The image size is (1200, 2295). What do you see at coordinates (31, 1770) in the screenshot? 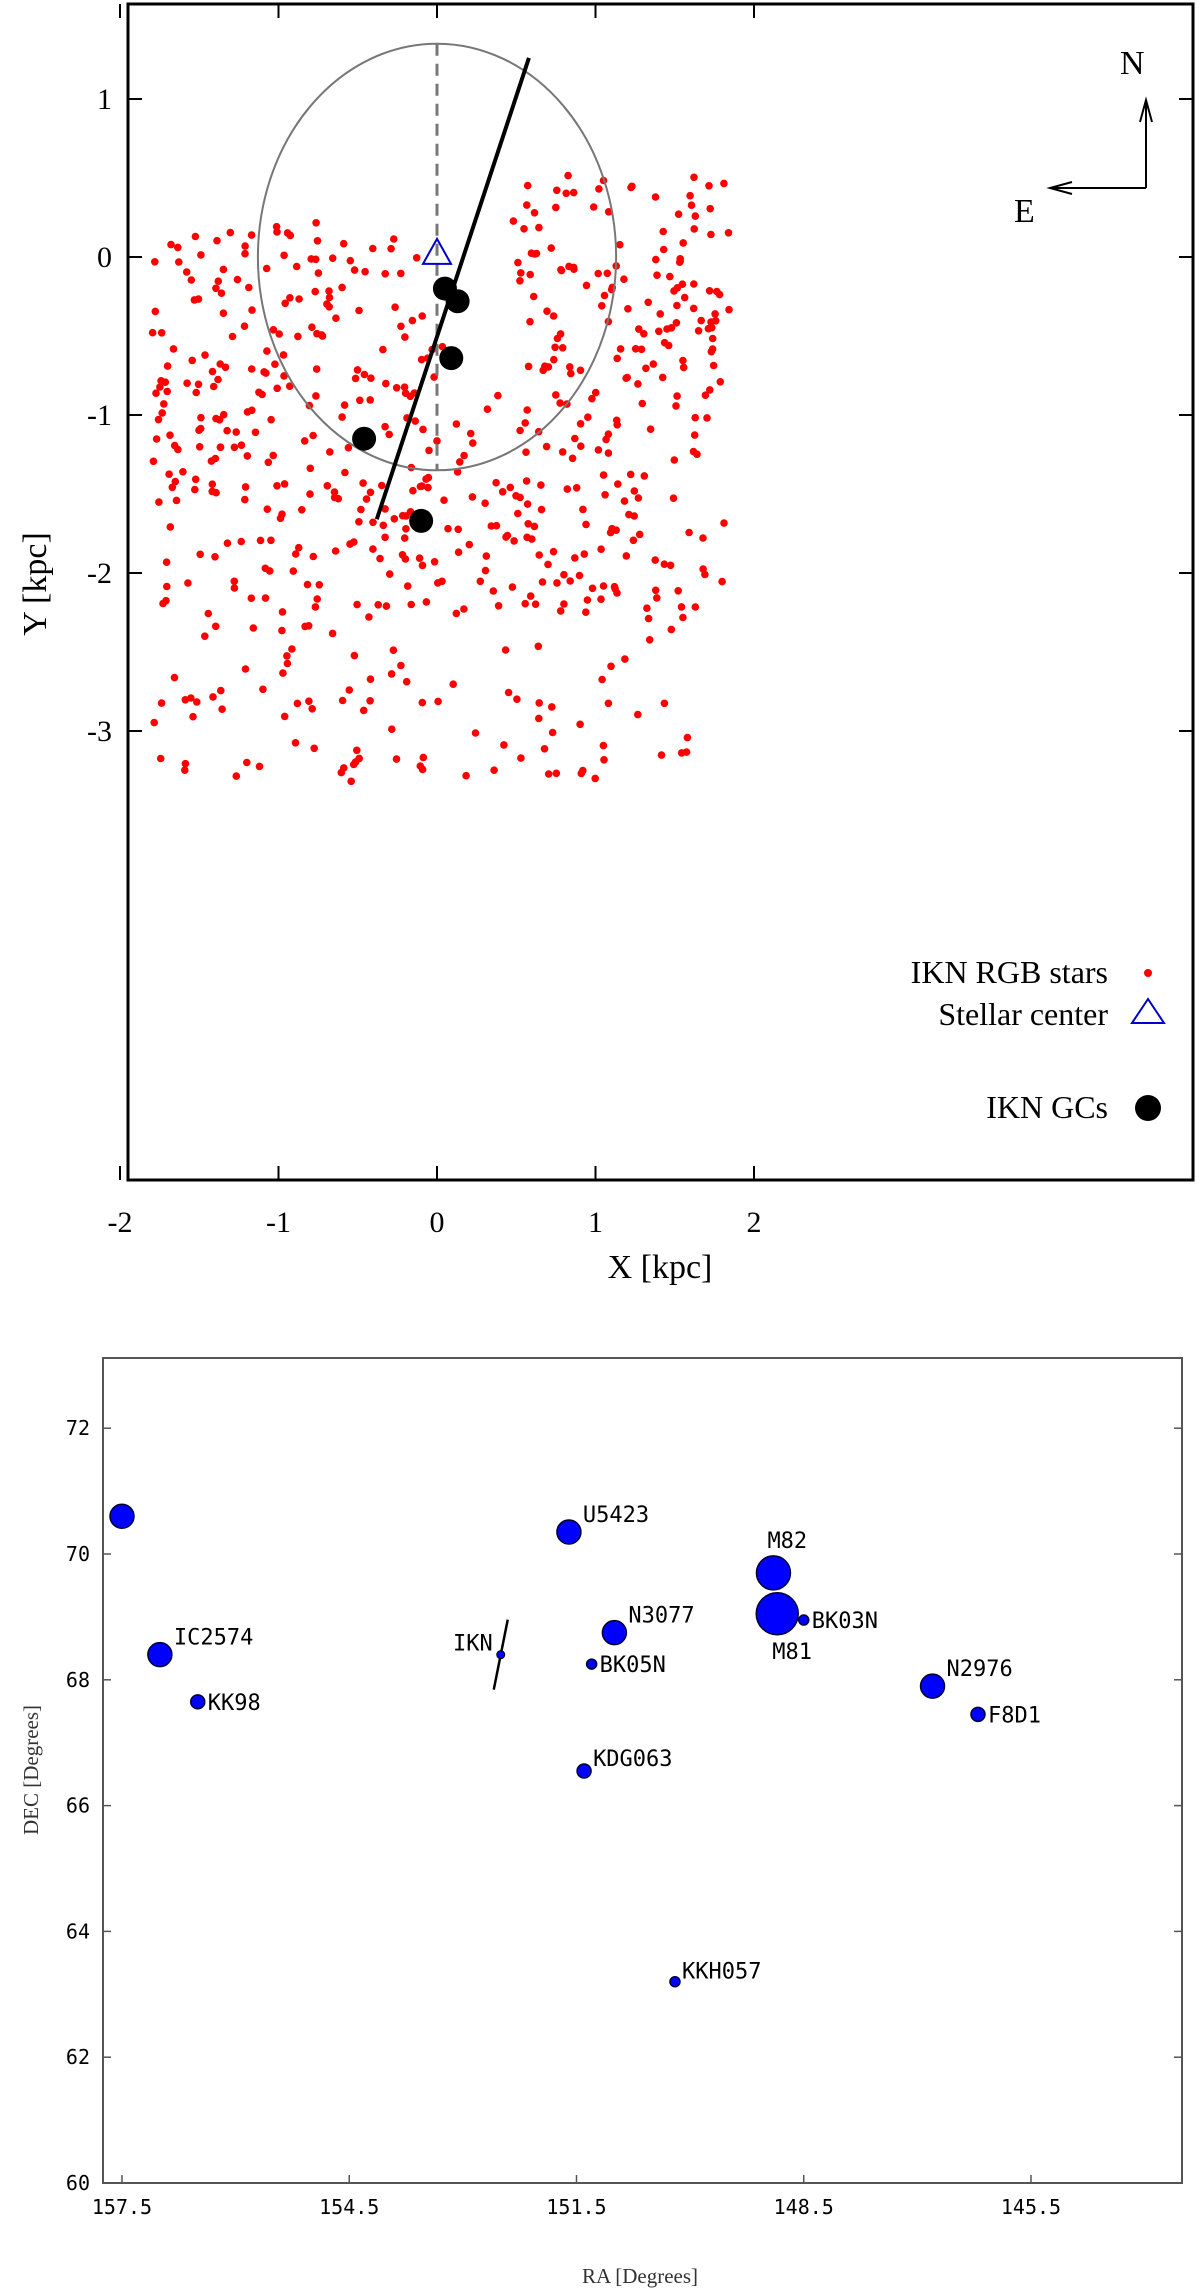
I see `y-axis-label-dec: DEC [Degrees]` at bounding box center [31, 1770].